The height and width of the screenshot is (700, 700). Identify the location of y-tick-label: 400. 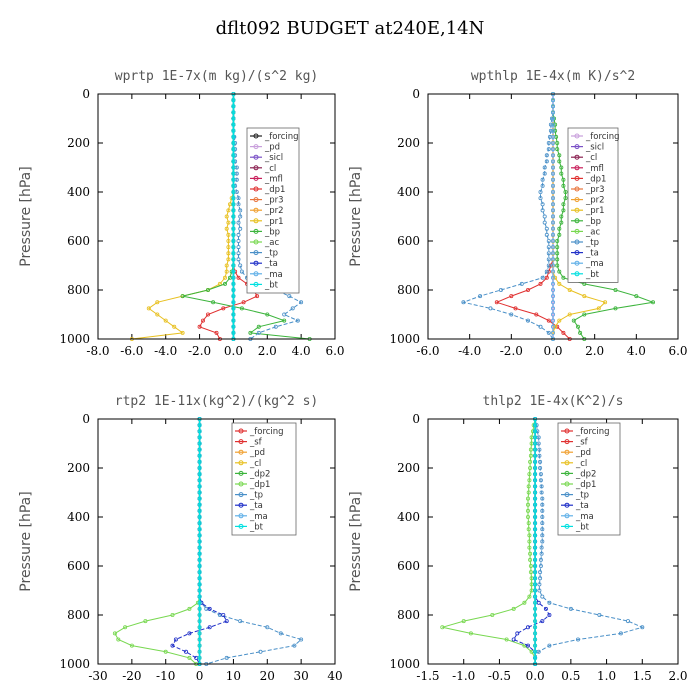
(78, 192).